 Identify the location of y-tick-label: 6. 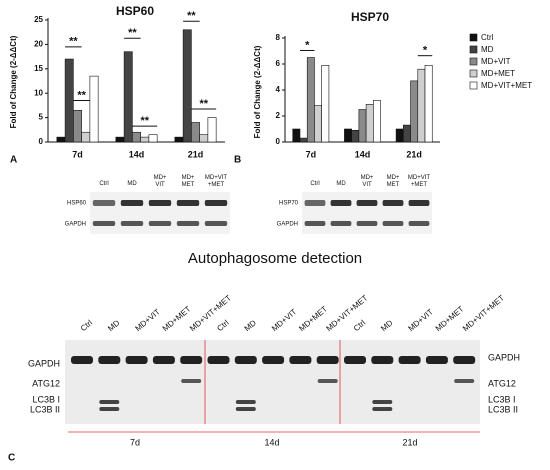
(278, 63).